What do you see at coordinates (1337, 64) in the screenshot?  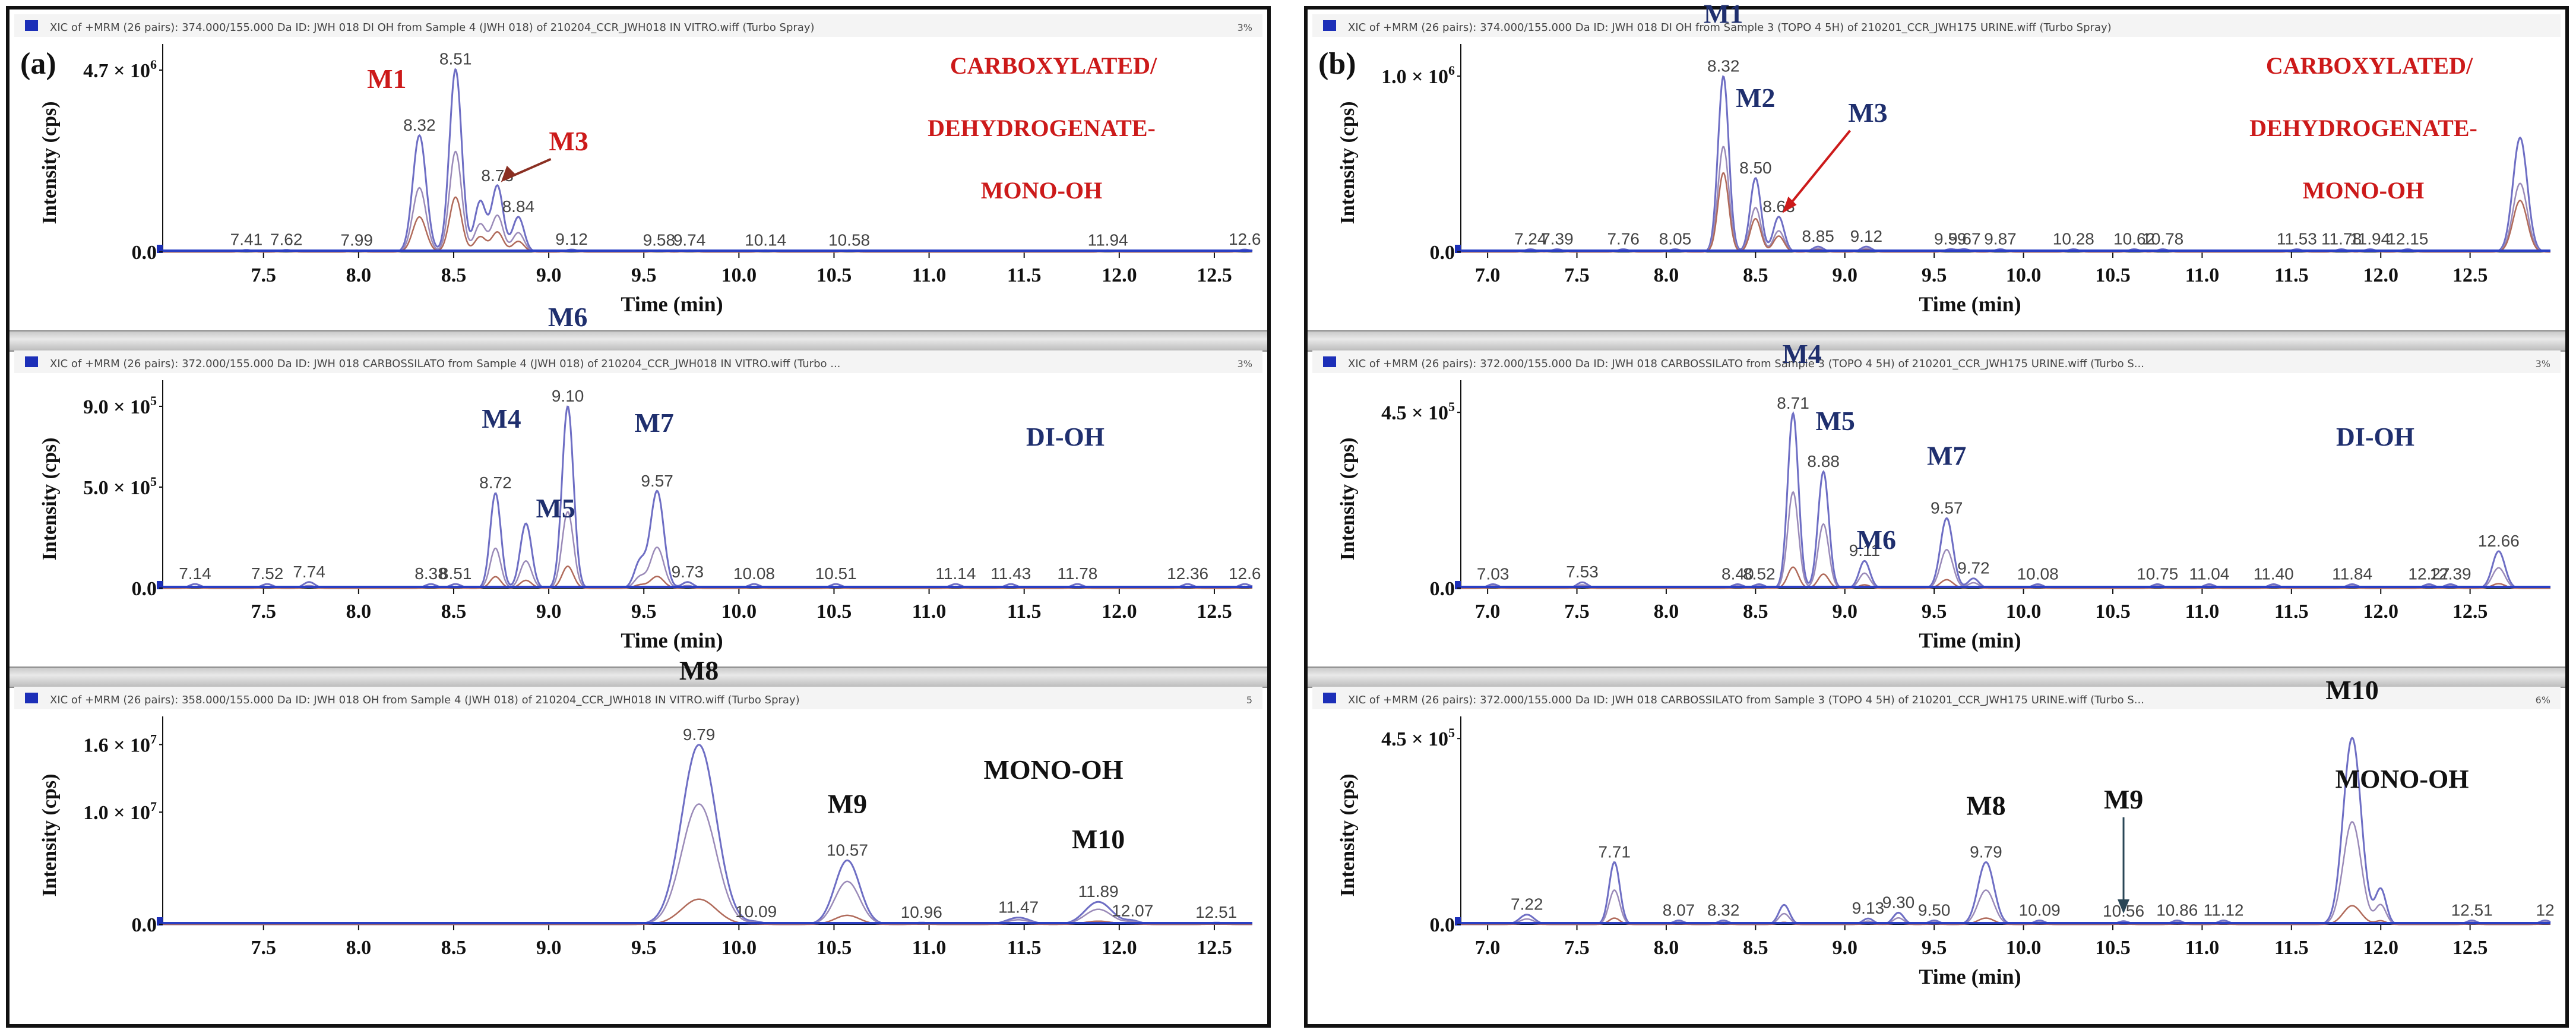 I see `figure-label: (b)` at bounding box center [1337, 64].